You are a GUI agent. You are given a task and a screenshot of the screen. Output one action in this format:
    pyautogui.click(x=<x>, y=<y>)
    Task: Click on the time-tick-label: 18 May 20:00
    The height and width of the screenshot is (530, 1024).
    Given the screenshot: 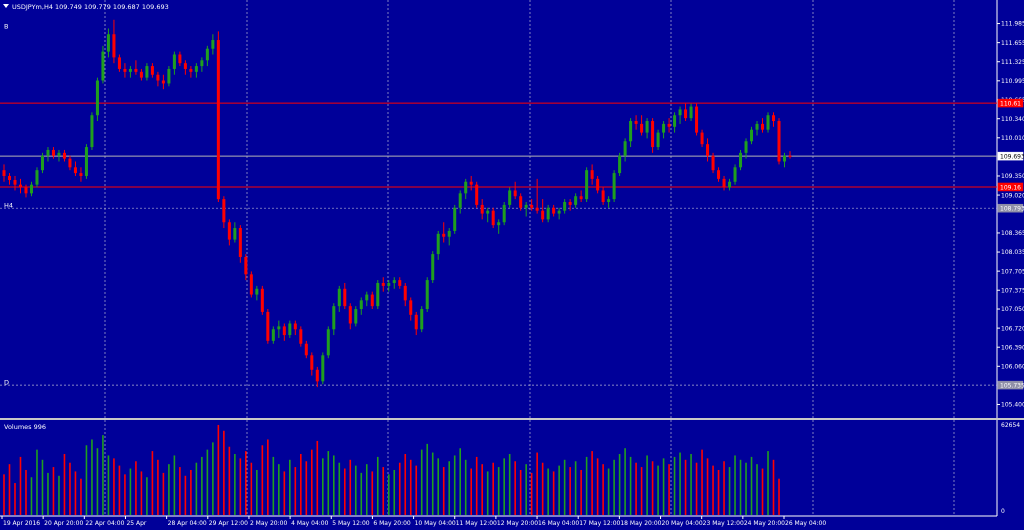 What is the action you would take?
    pyautogui.click(x=640, y=523)
    